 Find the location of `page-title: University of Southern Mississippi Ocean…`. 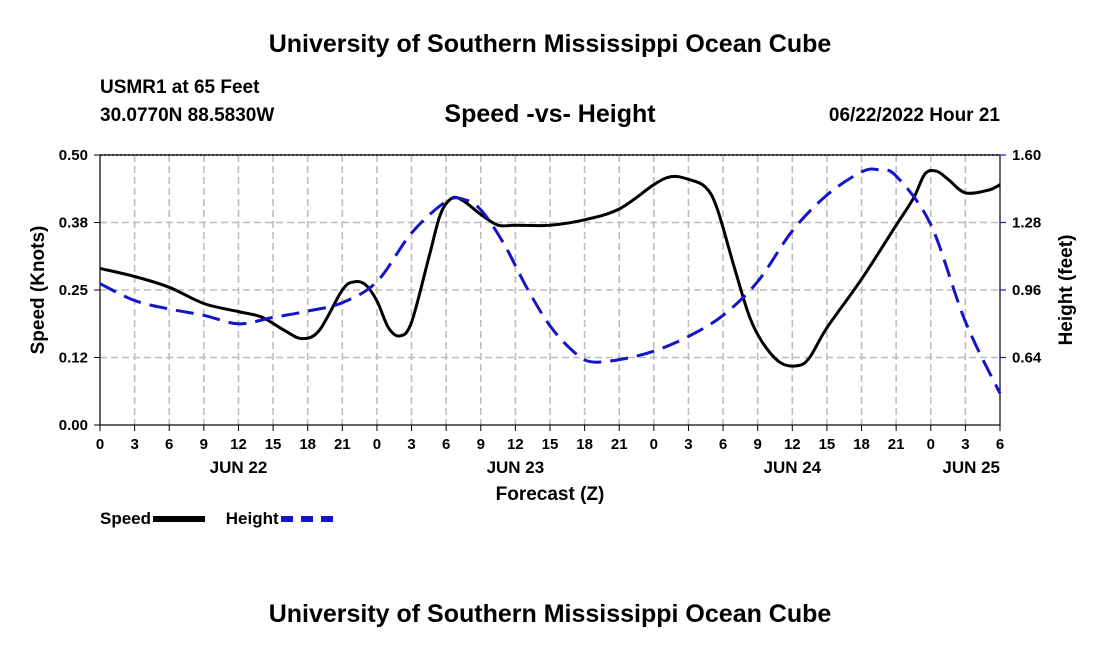

page-title: University of Southern Mississippi Ocean… is located at coordinates (550, 44).